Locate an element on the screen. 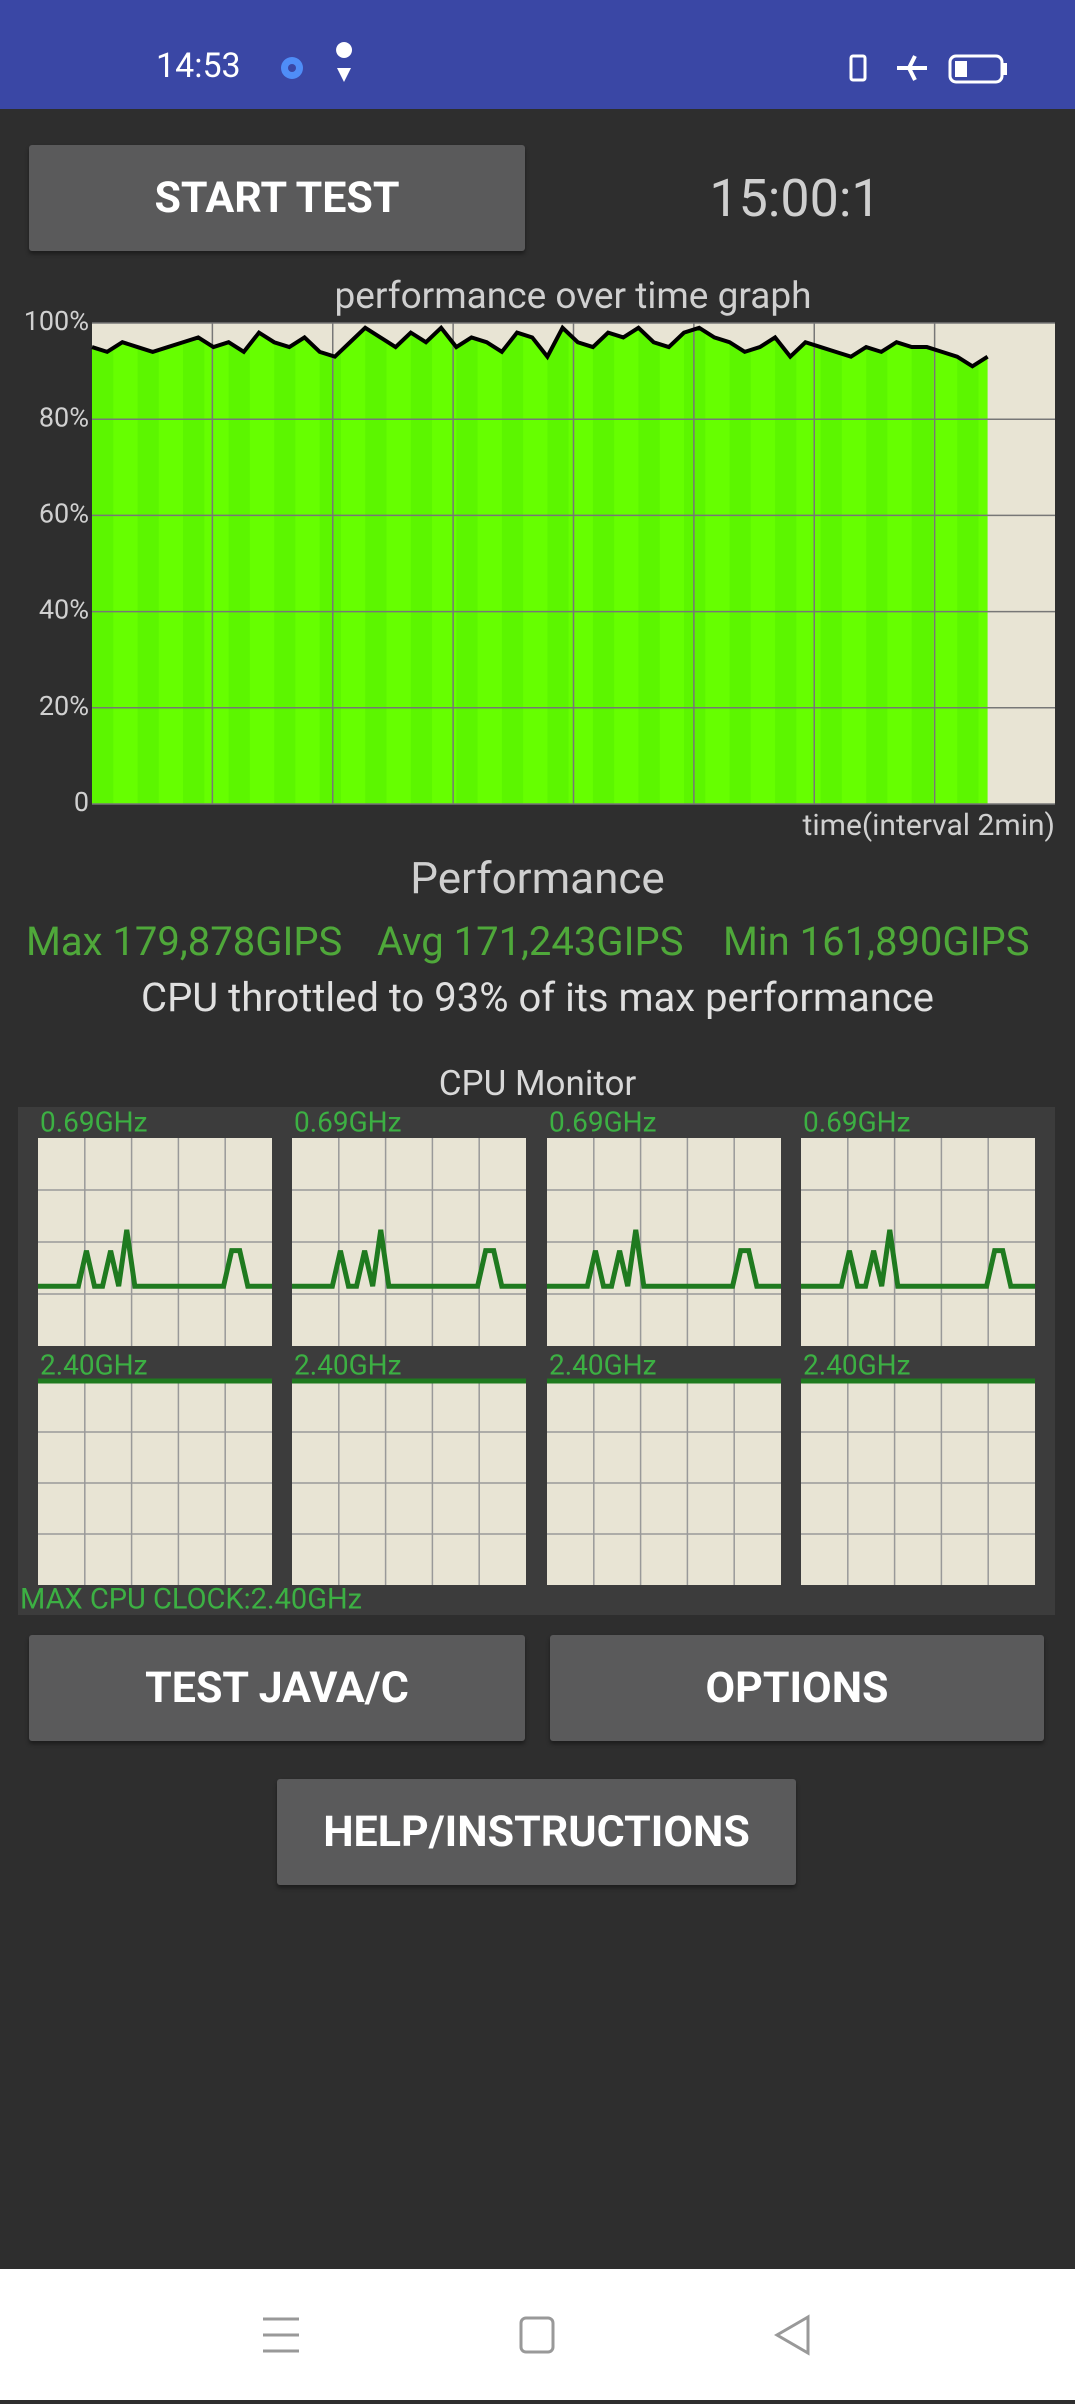 Image resolution: width=1075 pixels, height=2404 pixels. navigation-bar is located at coordinates (537, 2334).